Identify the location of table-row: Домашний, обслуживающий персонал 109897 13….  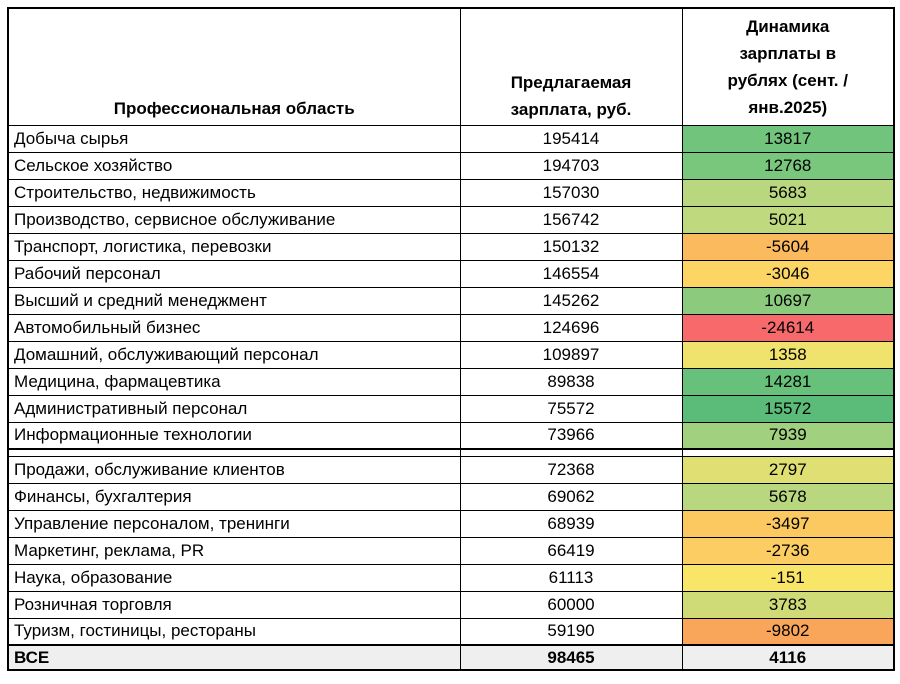
(451, 354).